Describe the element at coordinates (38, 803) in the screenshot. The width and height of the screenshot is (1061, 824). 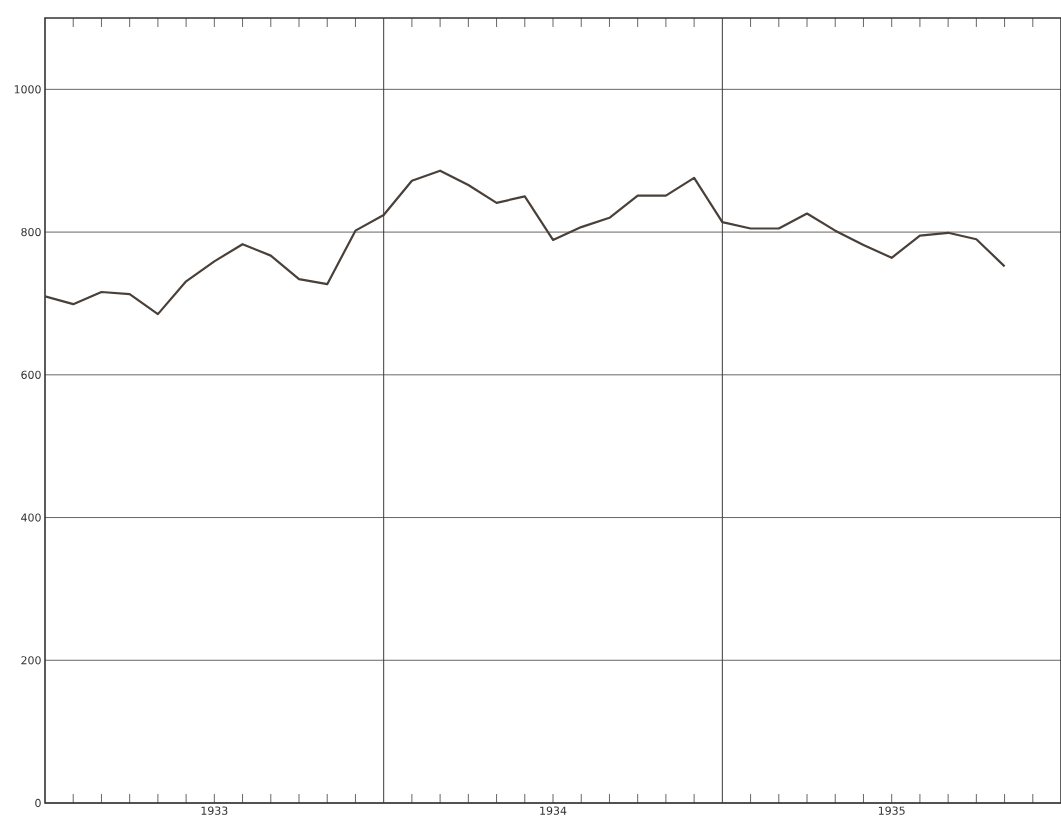
I see `y-tick-label: 0` at that location.